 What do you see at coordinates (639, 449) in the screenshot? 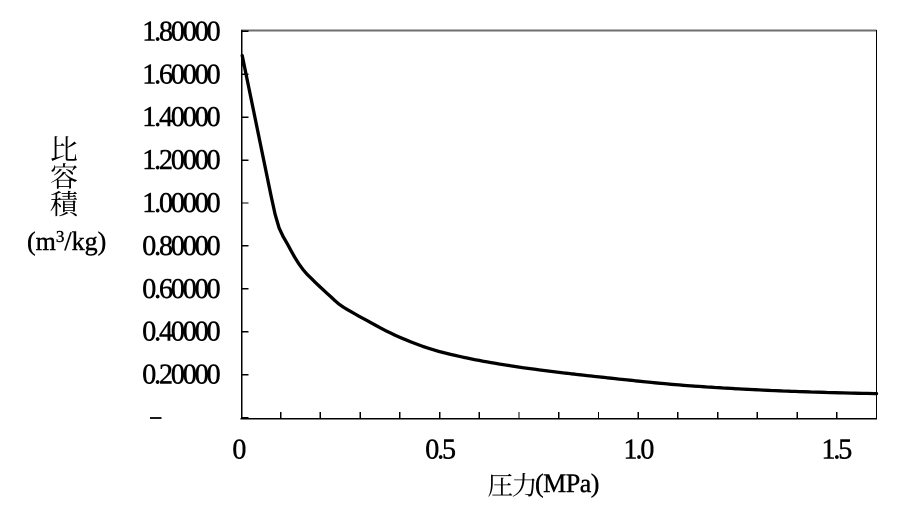
I see `svg-text: 1.0` at bounding box center [639, 449].